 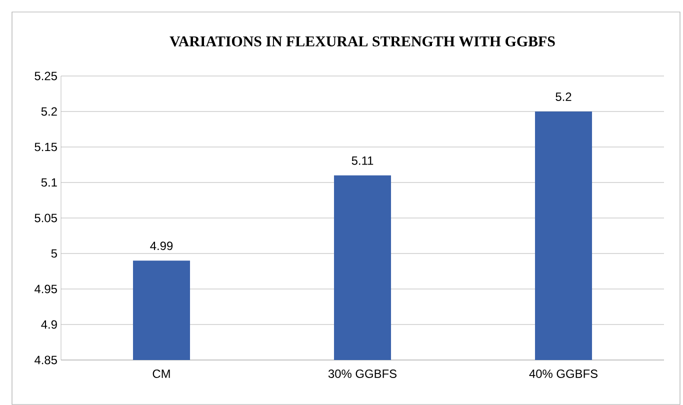 I want to click on data-label: 5.2, so click(x=564, y=96).